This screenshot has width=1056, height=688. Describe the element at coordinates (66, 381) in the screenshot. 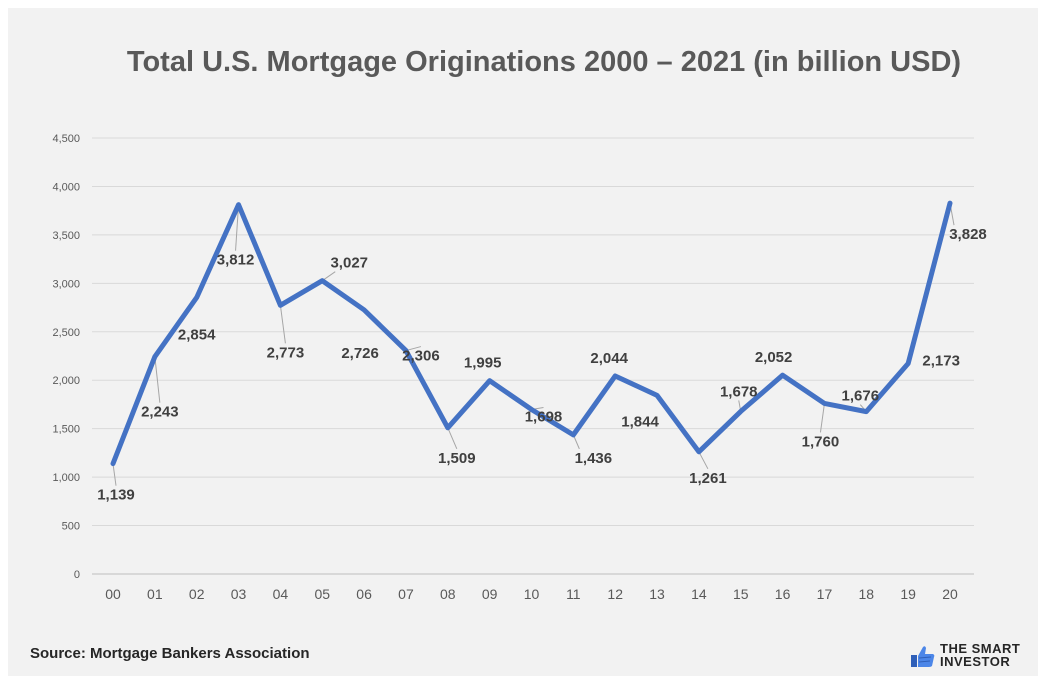

I see `y-tick-label: 2,000` at that location.